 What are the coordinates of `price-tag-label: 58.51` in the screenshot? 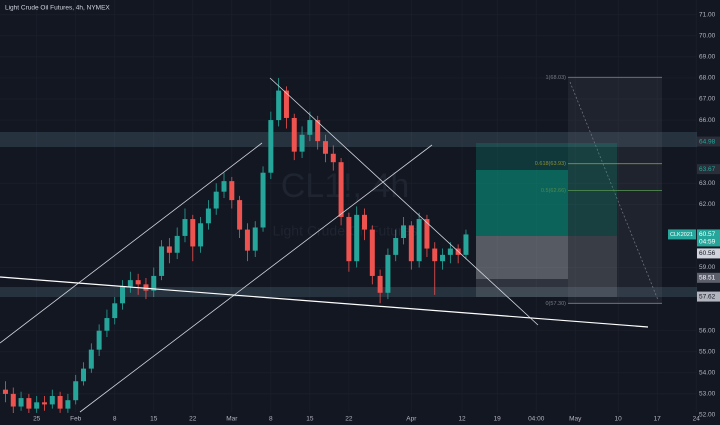 It's located at (707, 278).